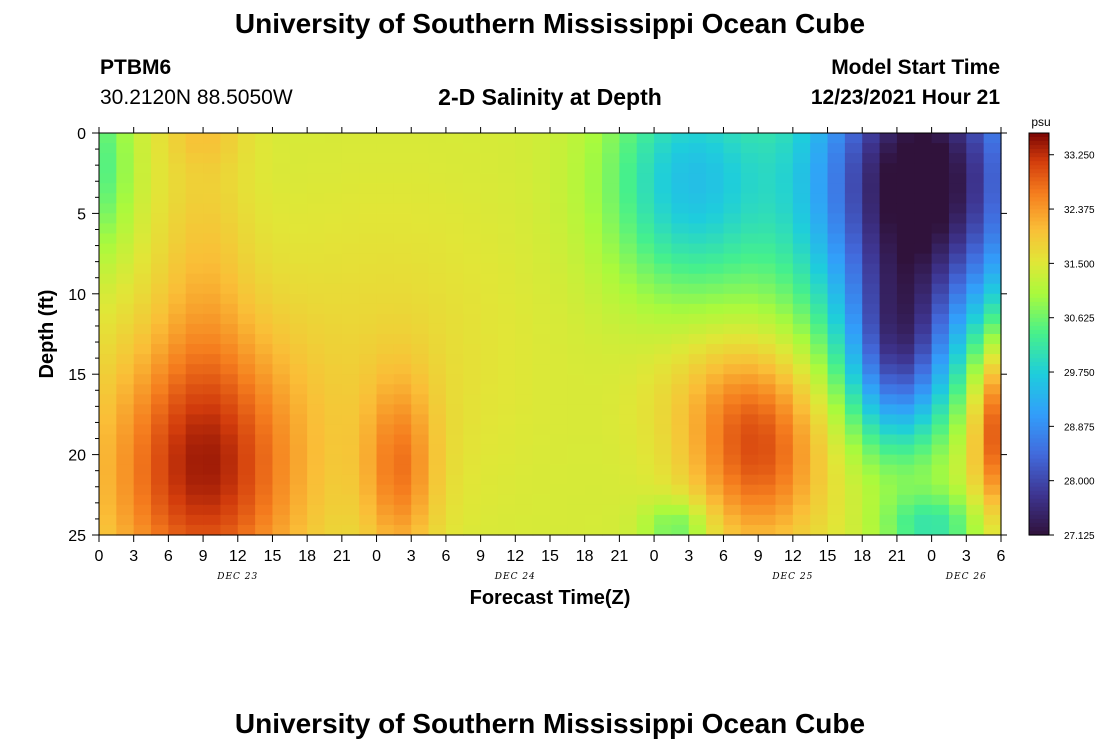 The width and height of the screenshot is (1100, 750). What do you see at coordinates (940, 440) in the screenshot?
I see `heatmap-cell-1950` at bounding box center [940, 440].